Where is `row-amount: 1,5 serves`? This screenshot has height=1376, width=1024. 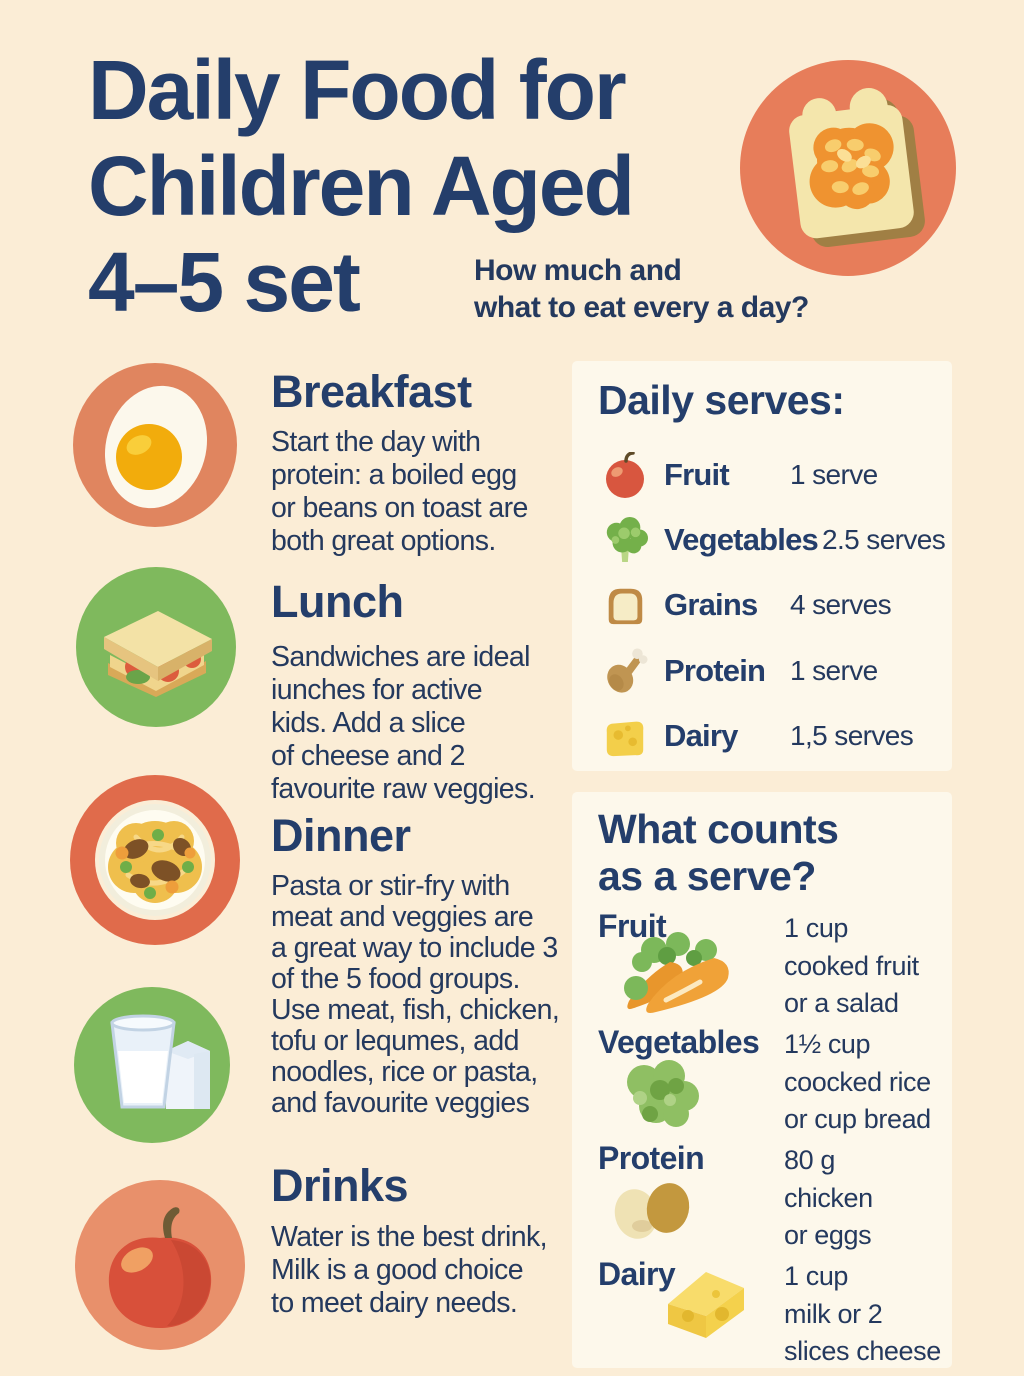 row-amount: 1,5 serves is located at coordinates (852, 736).